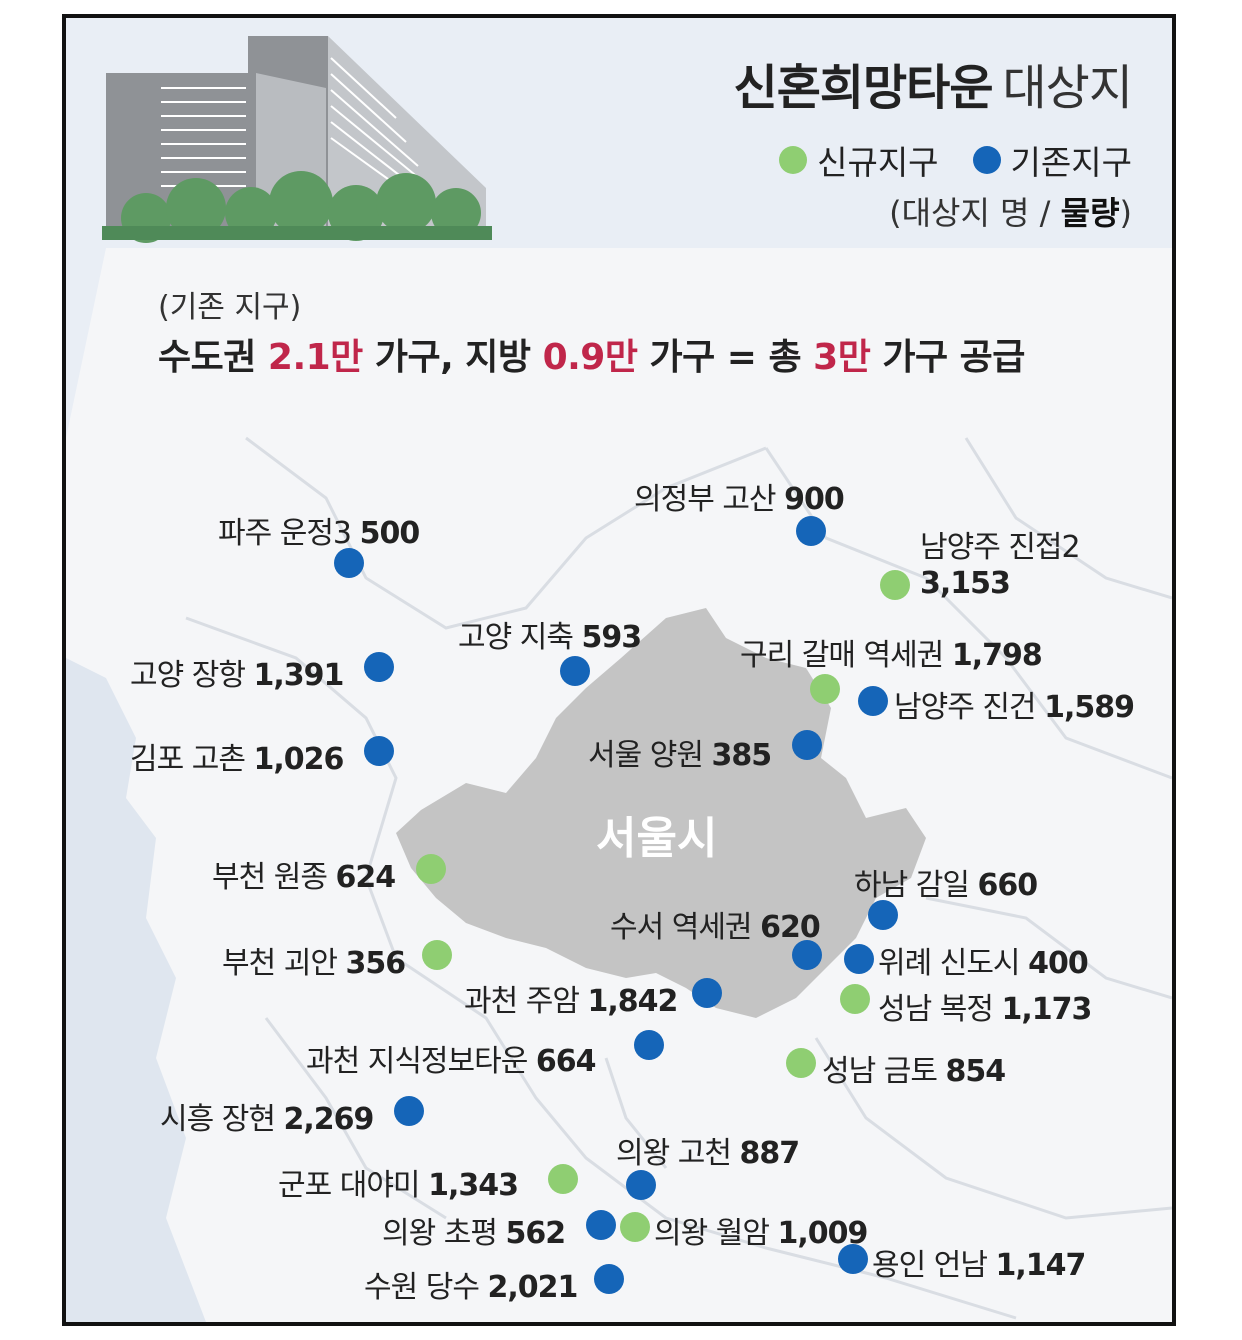 This screenshot has height=1340, width=1242. Describe the element at coordinates (891, 655) in the screenshot. I see `site-label: 구리 갈매 역세권 1,798` at that location.